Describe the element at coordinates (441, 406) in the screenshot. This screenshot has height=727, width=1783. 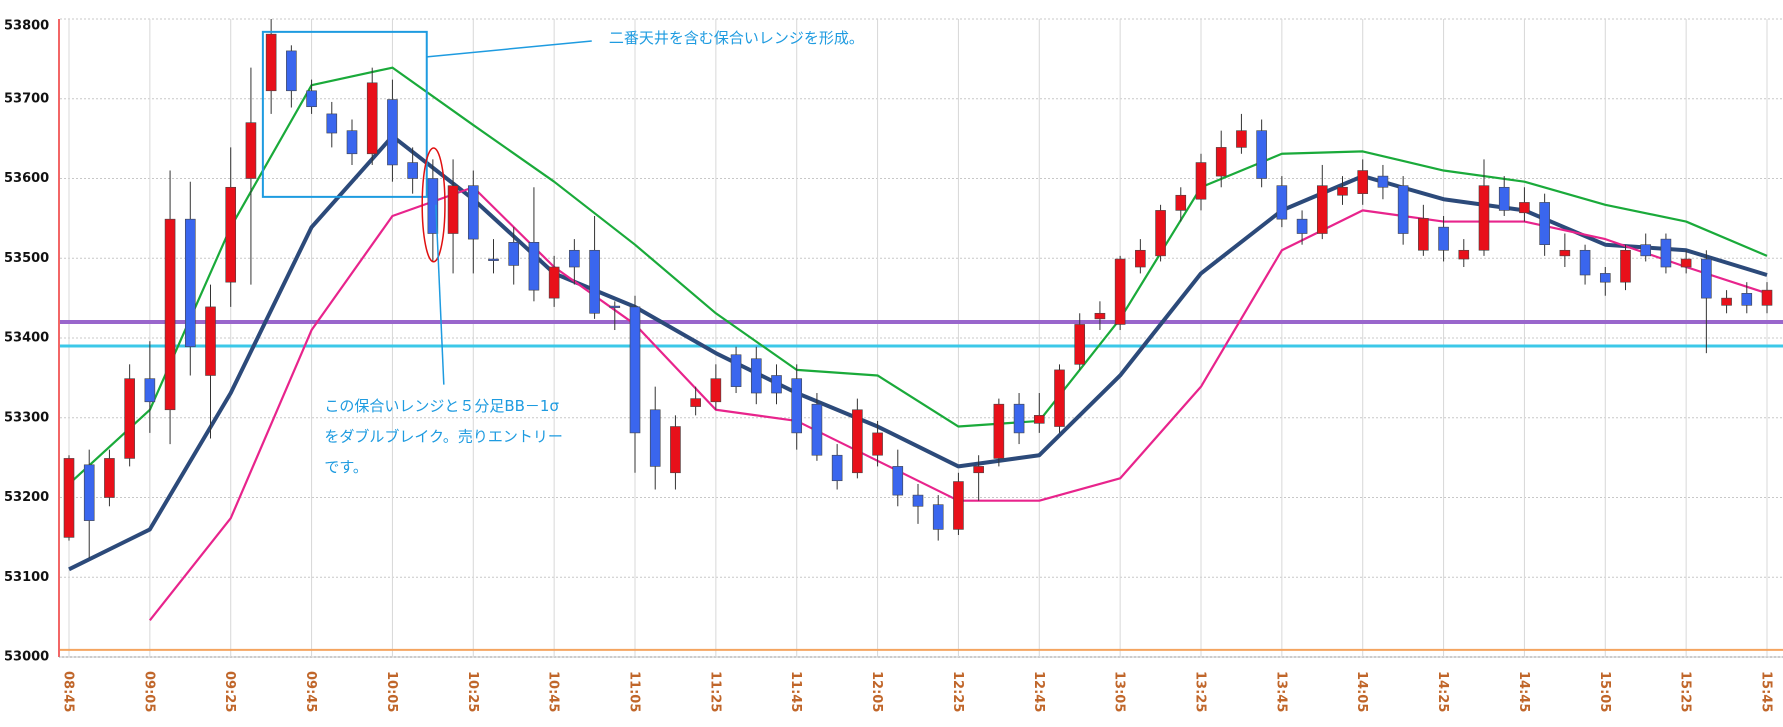
I see `annotation: この保合いレンジと５分足BB－1σ` at that location.